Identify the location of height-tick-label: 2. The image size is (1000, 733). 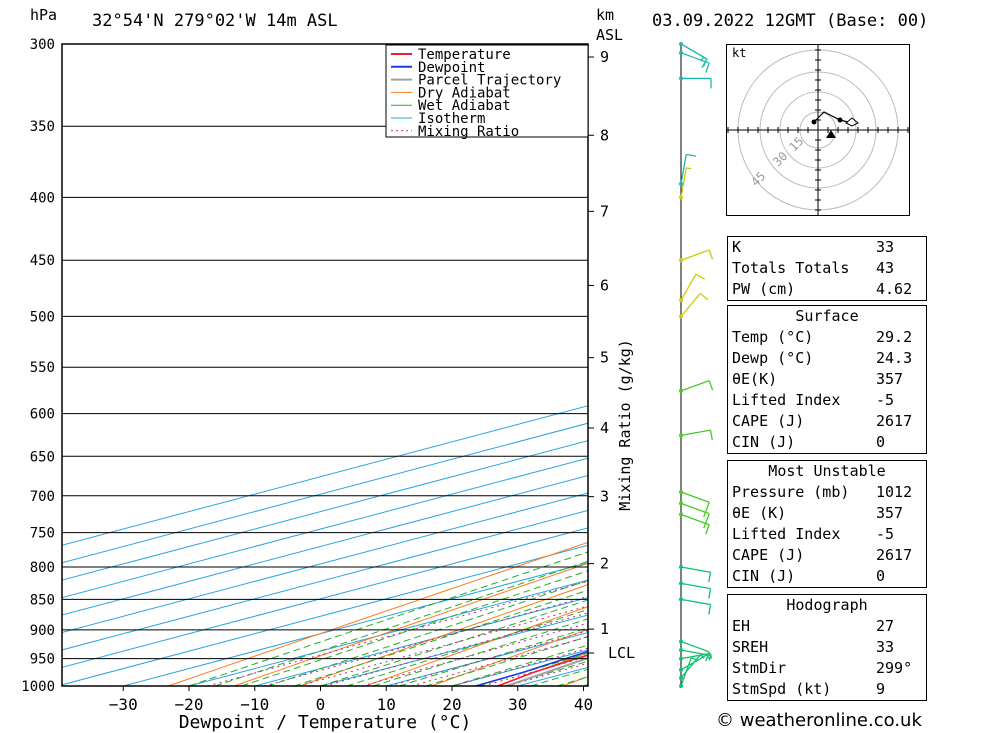
(604, 564).